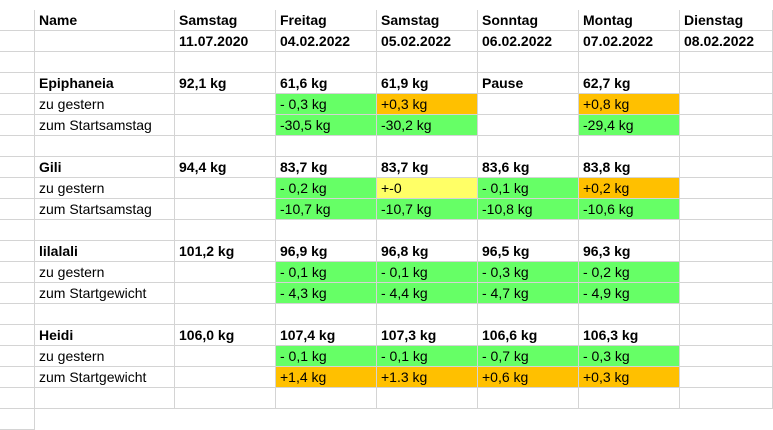  I want to click on weight-cell: 107,3 kg, so click(427, 335).